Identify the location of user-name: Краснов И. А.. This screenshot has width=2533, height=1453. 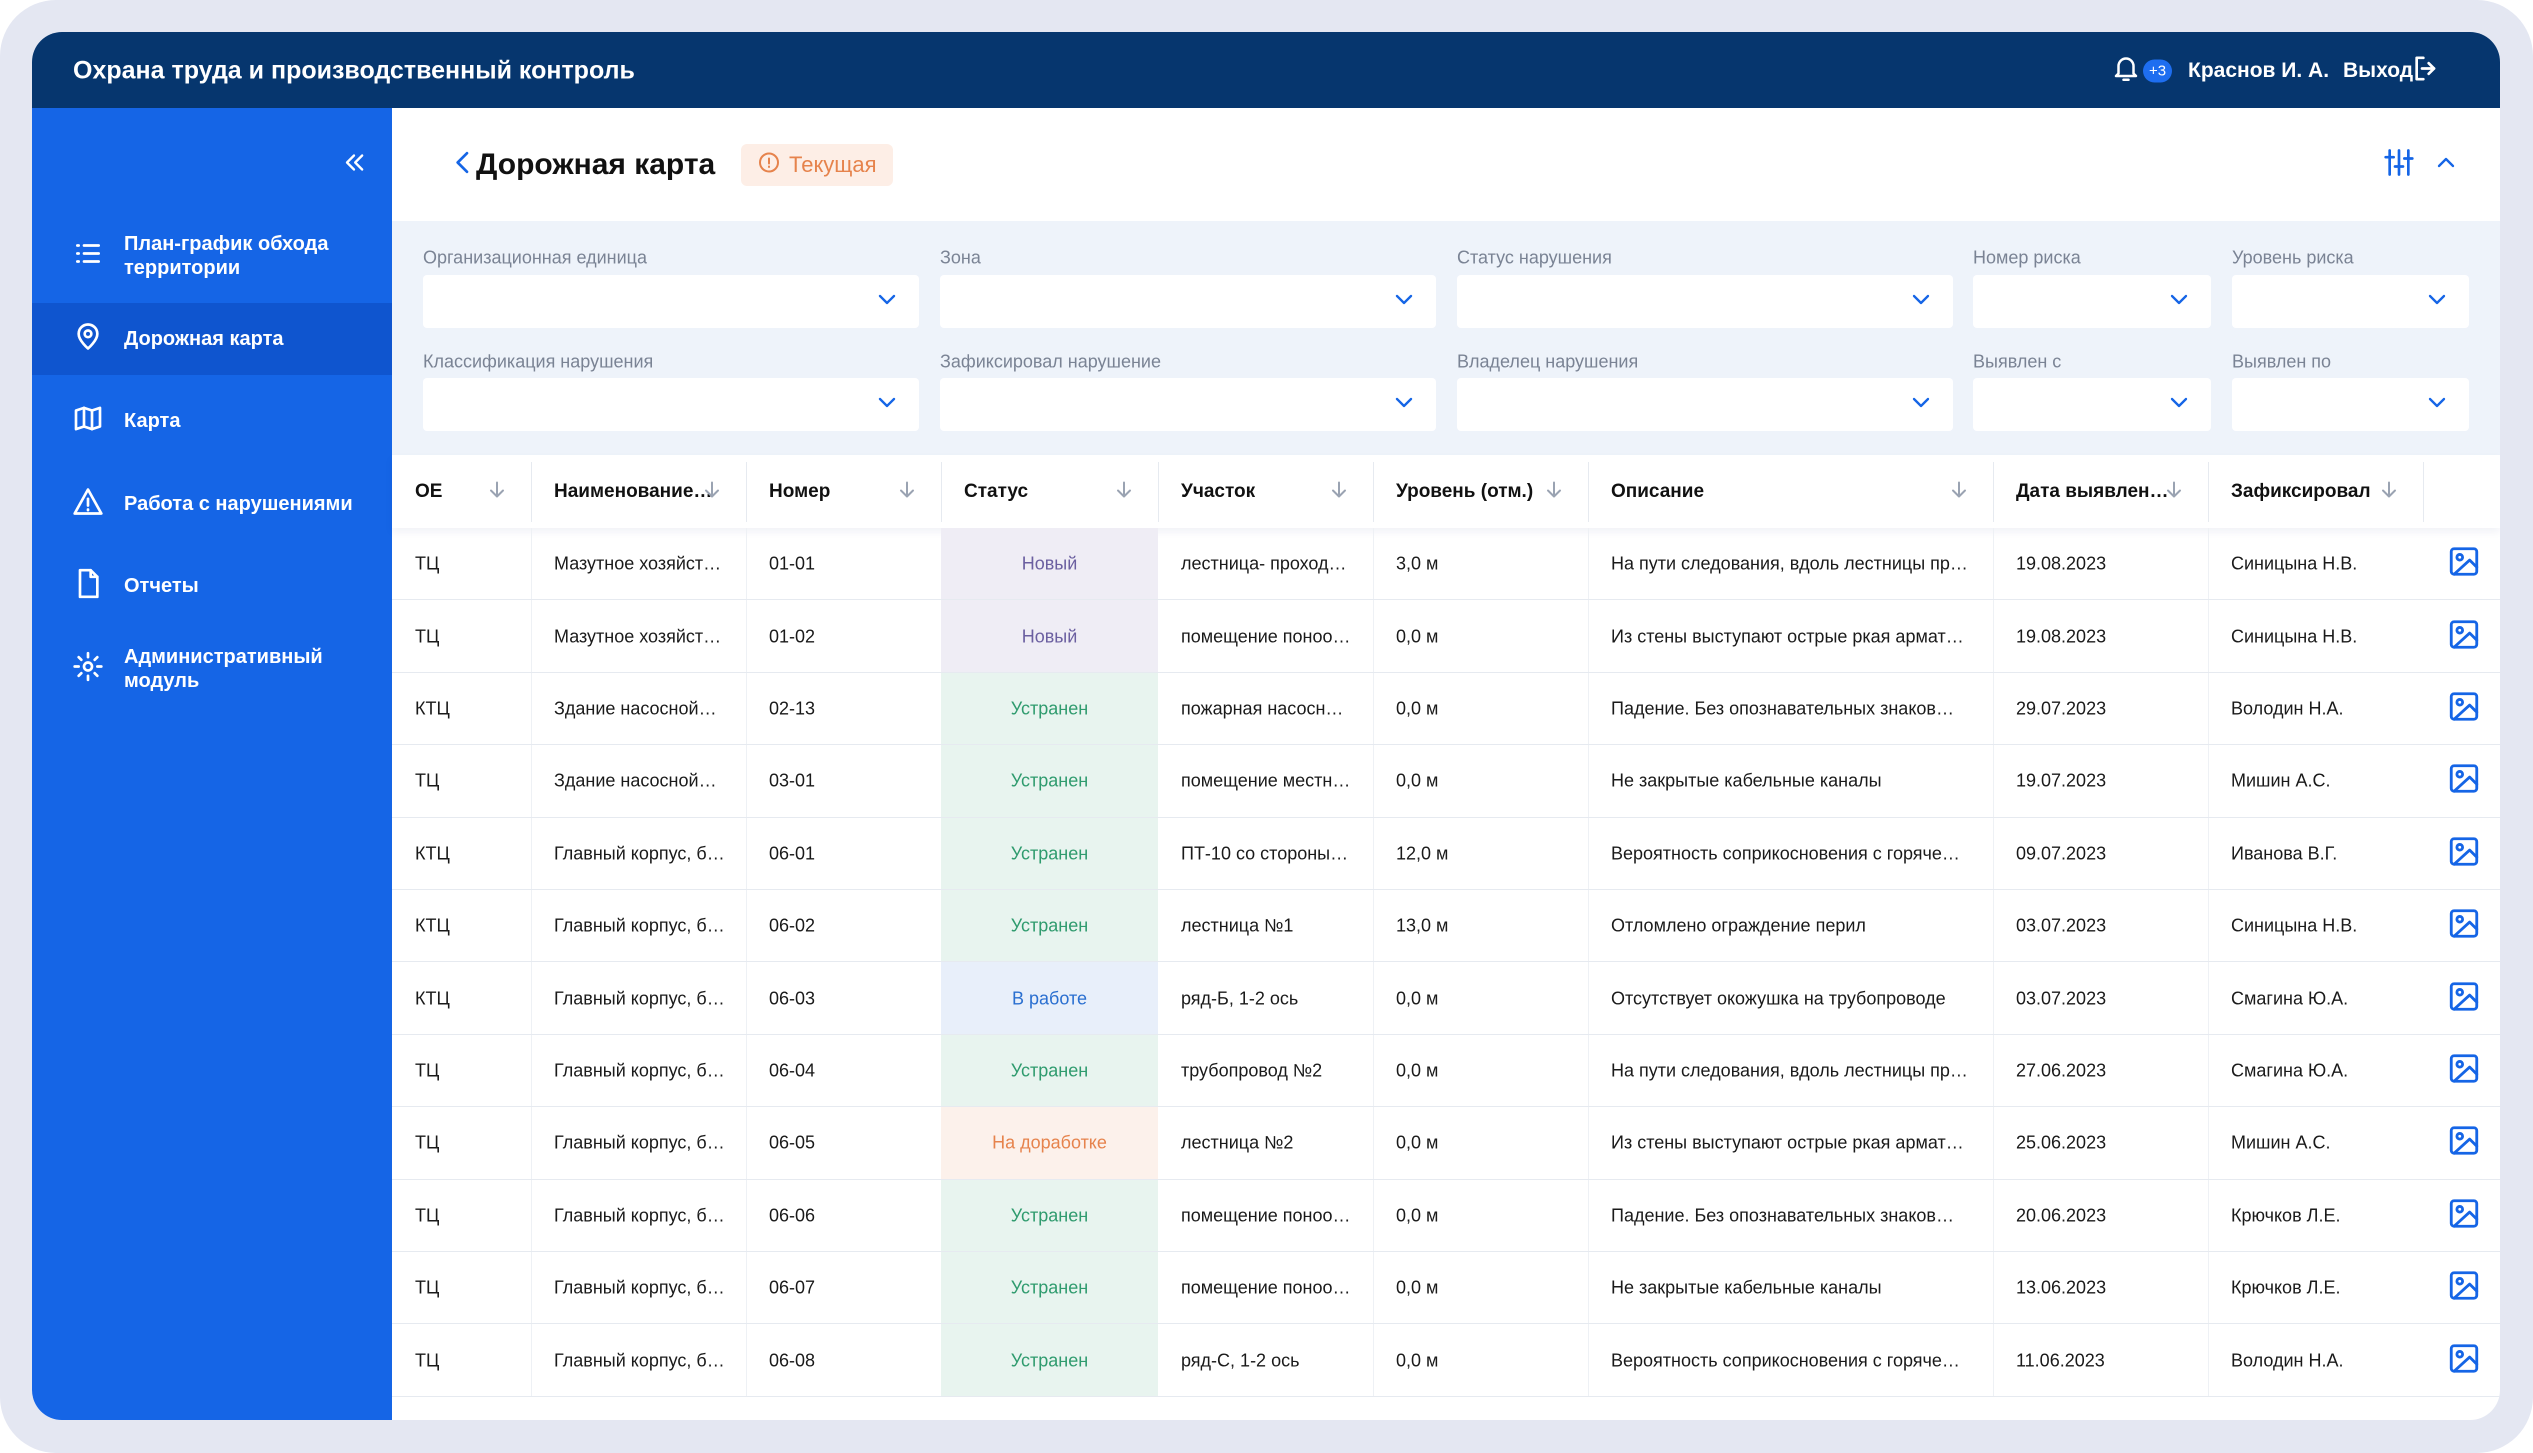
(2259, 70).